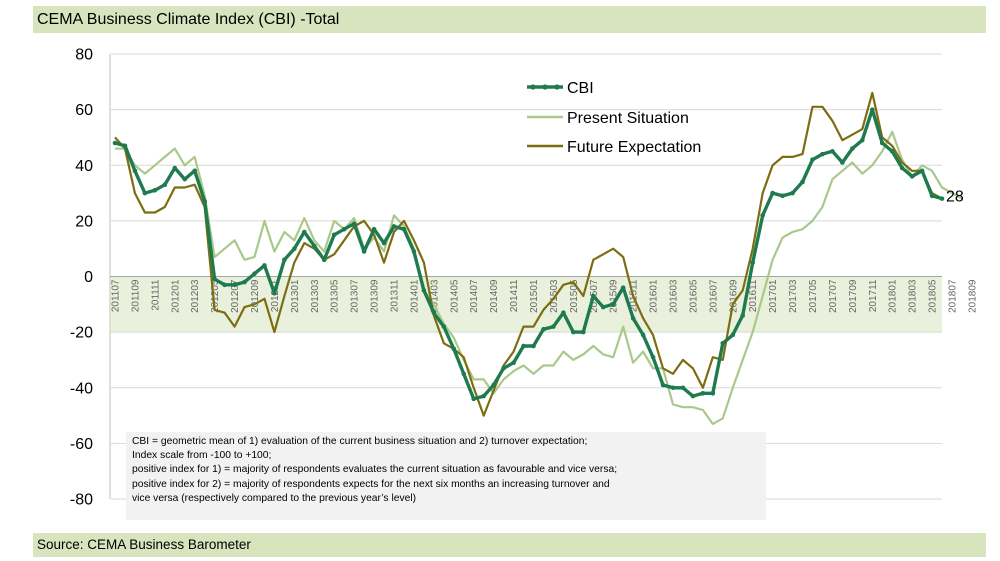  I want to click on y-tick-label: -60, so click(81, 444).